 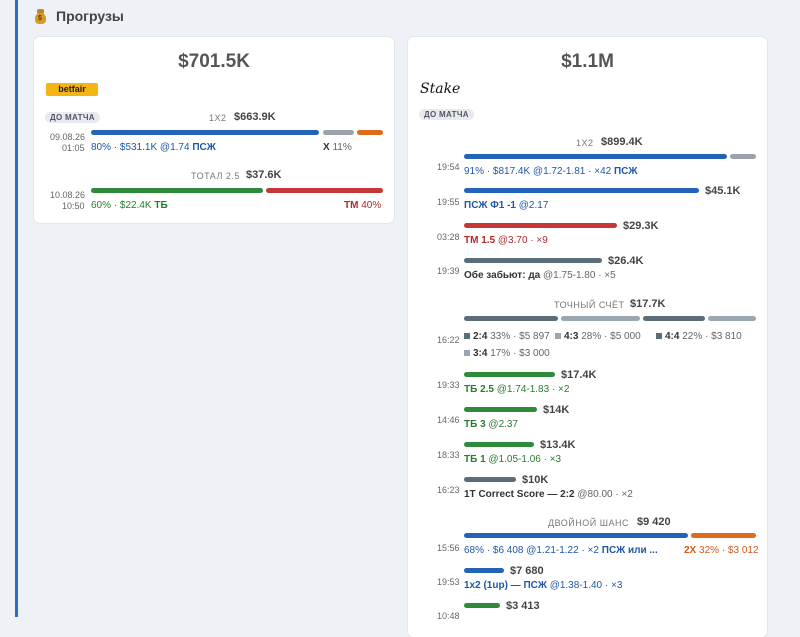 What do you see at coordinates (448, 237) in the screenshot?
I see `bet-time: 03:28` at bounding box center [448, 237].